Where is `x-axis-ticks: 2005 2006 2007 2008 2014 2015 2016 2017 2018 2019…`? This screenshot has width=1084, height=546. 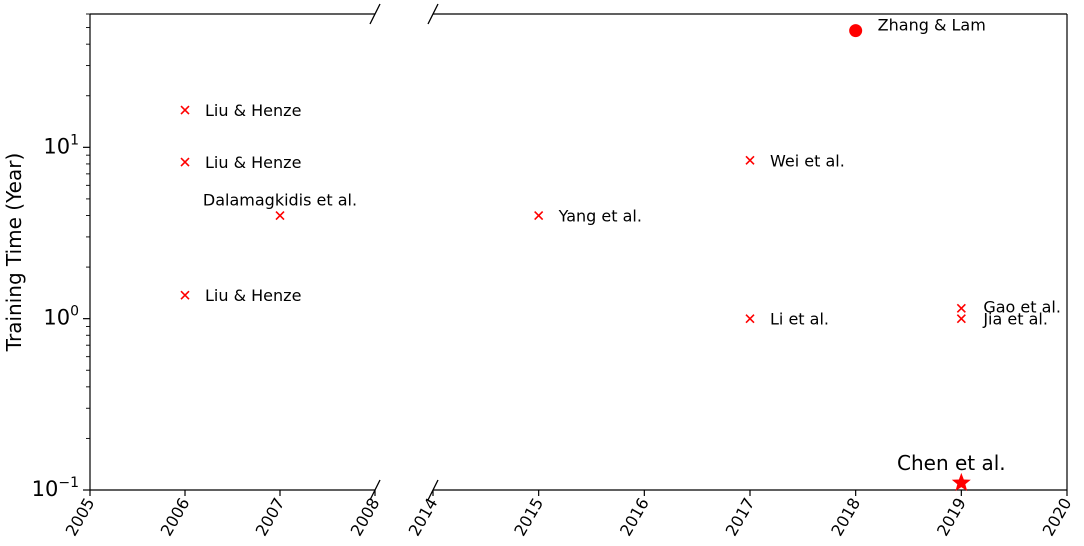 x-axis-ticks: 2005 2006 2007 2008 2014 2015 2016 2017 2018 2019… is located at coordinates (569, 515).